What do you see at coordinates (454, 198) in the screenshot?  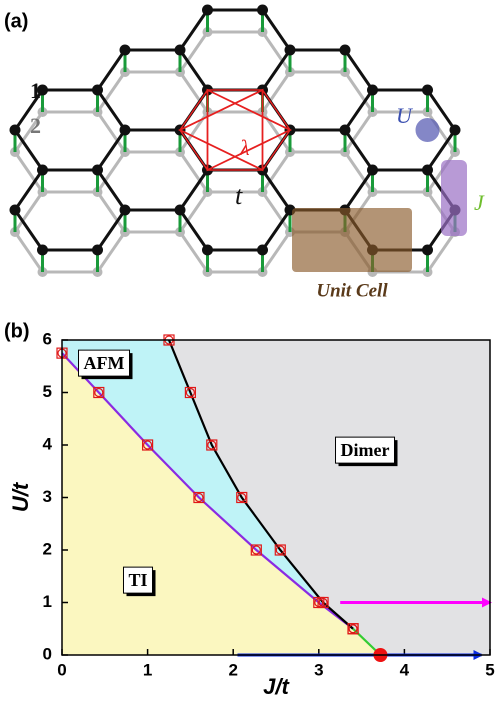 I see `interlayer-j` at bounding box center [454, 198].